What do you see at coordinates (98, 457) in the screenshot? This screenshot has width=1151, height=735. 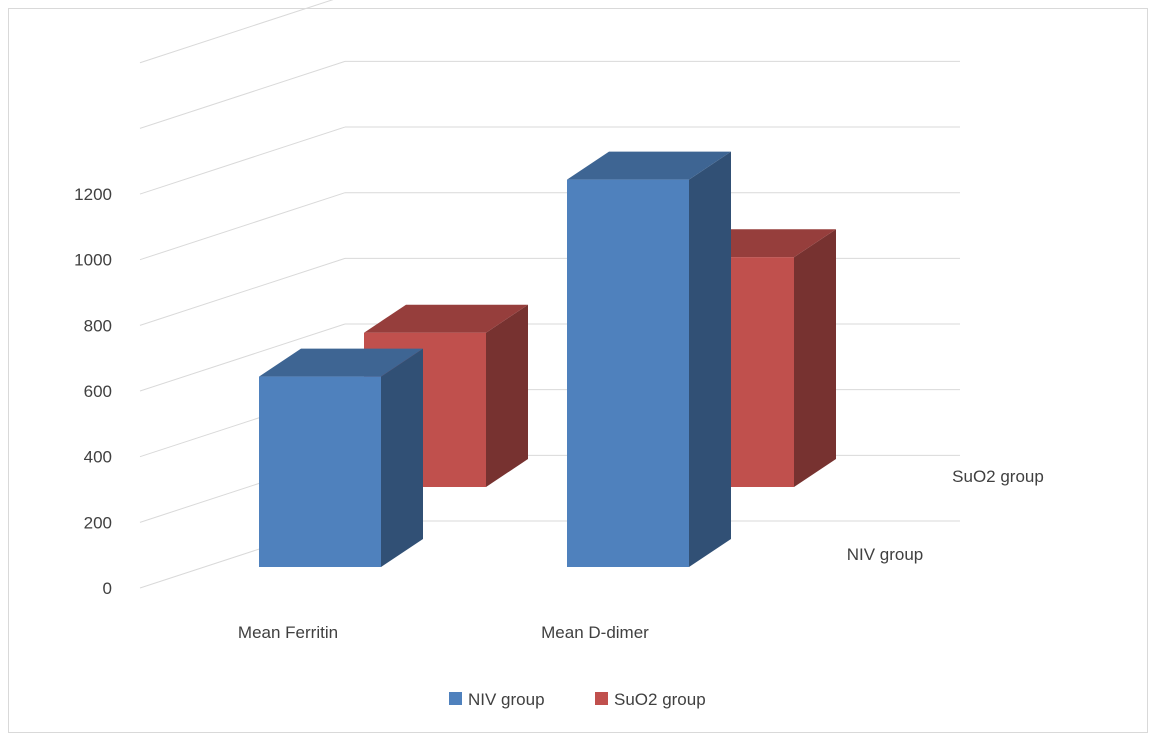 I see `y-tick-label: 400` at bounding box center [98, 457].